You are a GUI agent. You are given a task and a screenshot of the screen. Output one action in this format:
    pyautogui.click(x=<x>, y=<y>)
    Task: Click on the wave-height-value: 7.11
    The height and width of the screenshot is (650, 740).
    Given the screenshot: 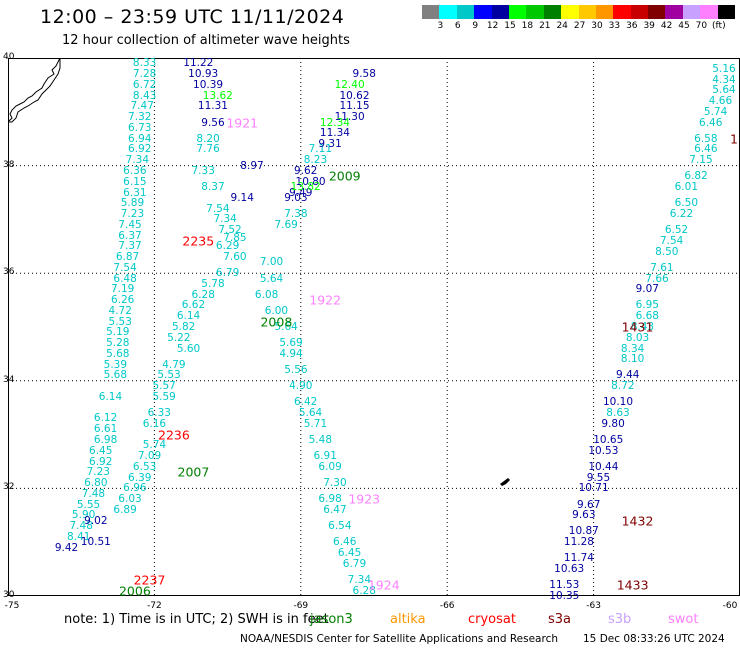 What is the action you would take?
    pyautogui.click(x=320, y=149)
    